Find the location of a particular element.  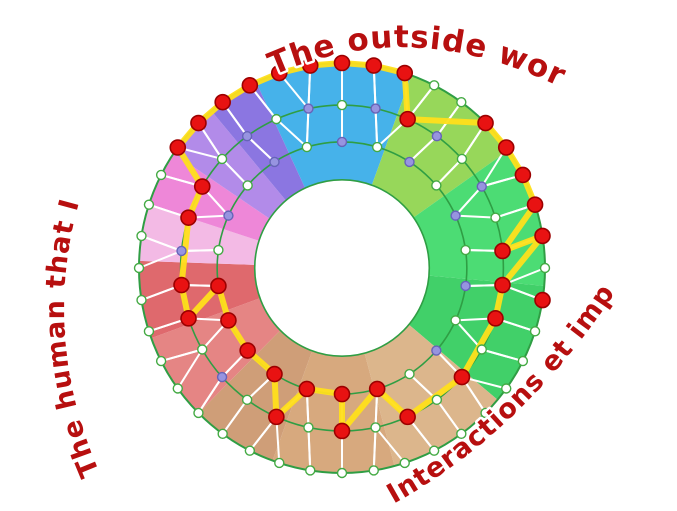

sector-purple is located at coordinates (258, 141).